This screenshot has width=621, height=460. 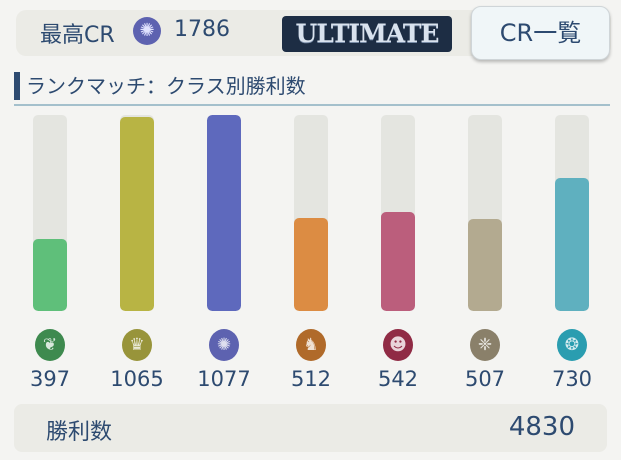 I want to click on divider, so click(x=312, y=105).